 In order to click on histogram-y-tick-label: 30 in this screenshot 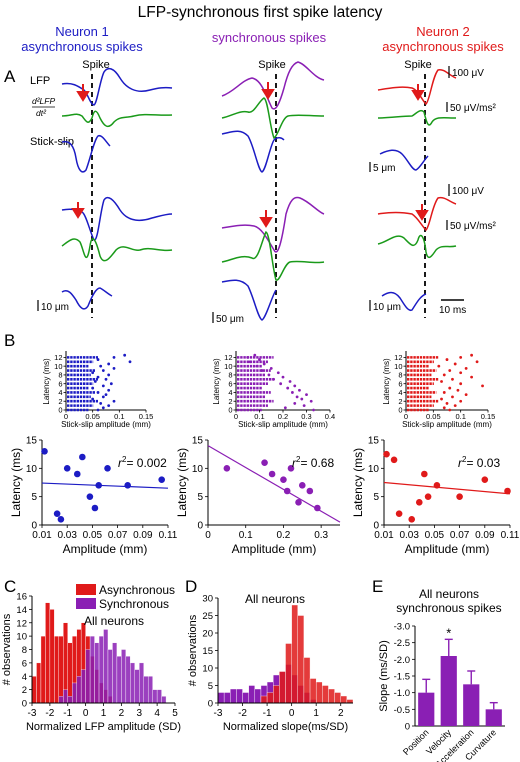, I will do `click(207, 599)`.